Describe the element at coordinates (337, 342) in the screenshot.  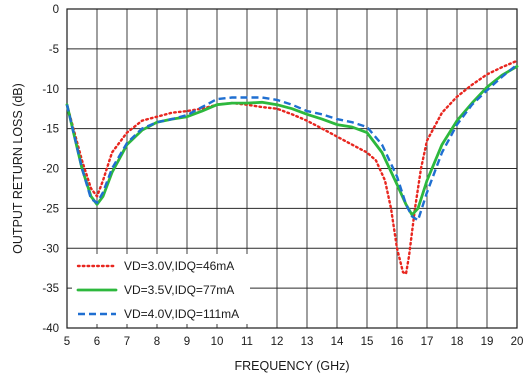
I see `x-tick-label: 14` at that location.